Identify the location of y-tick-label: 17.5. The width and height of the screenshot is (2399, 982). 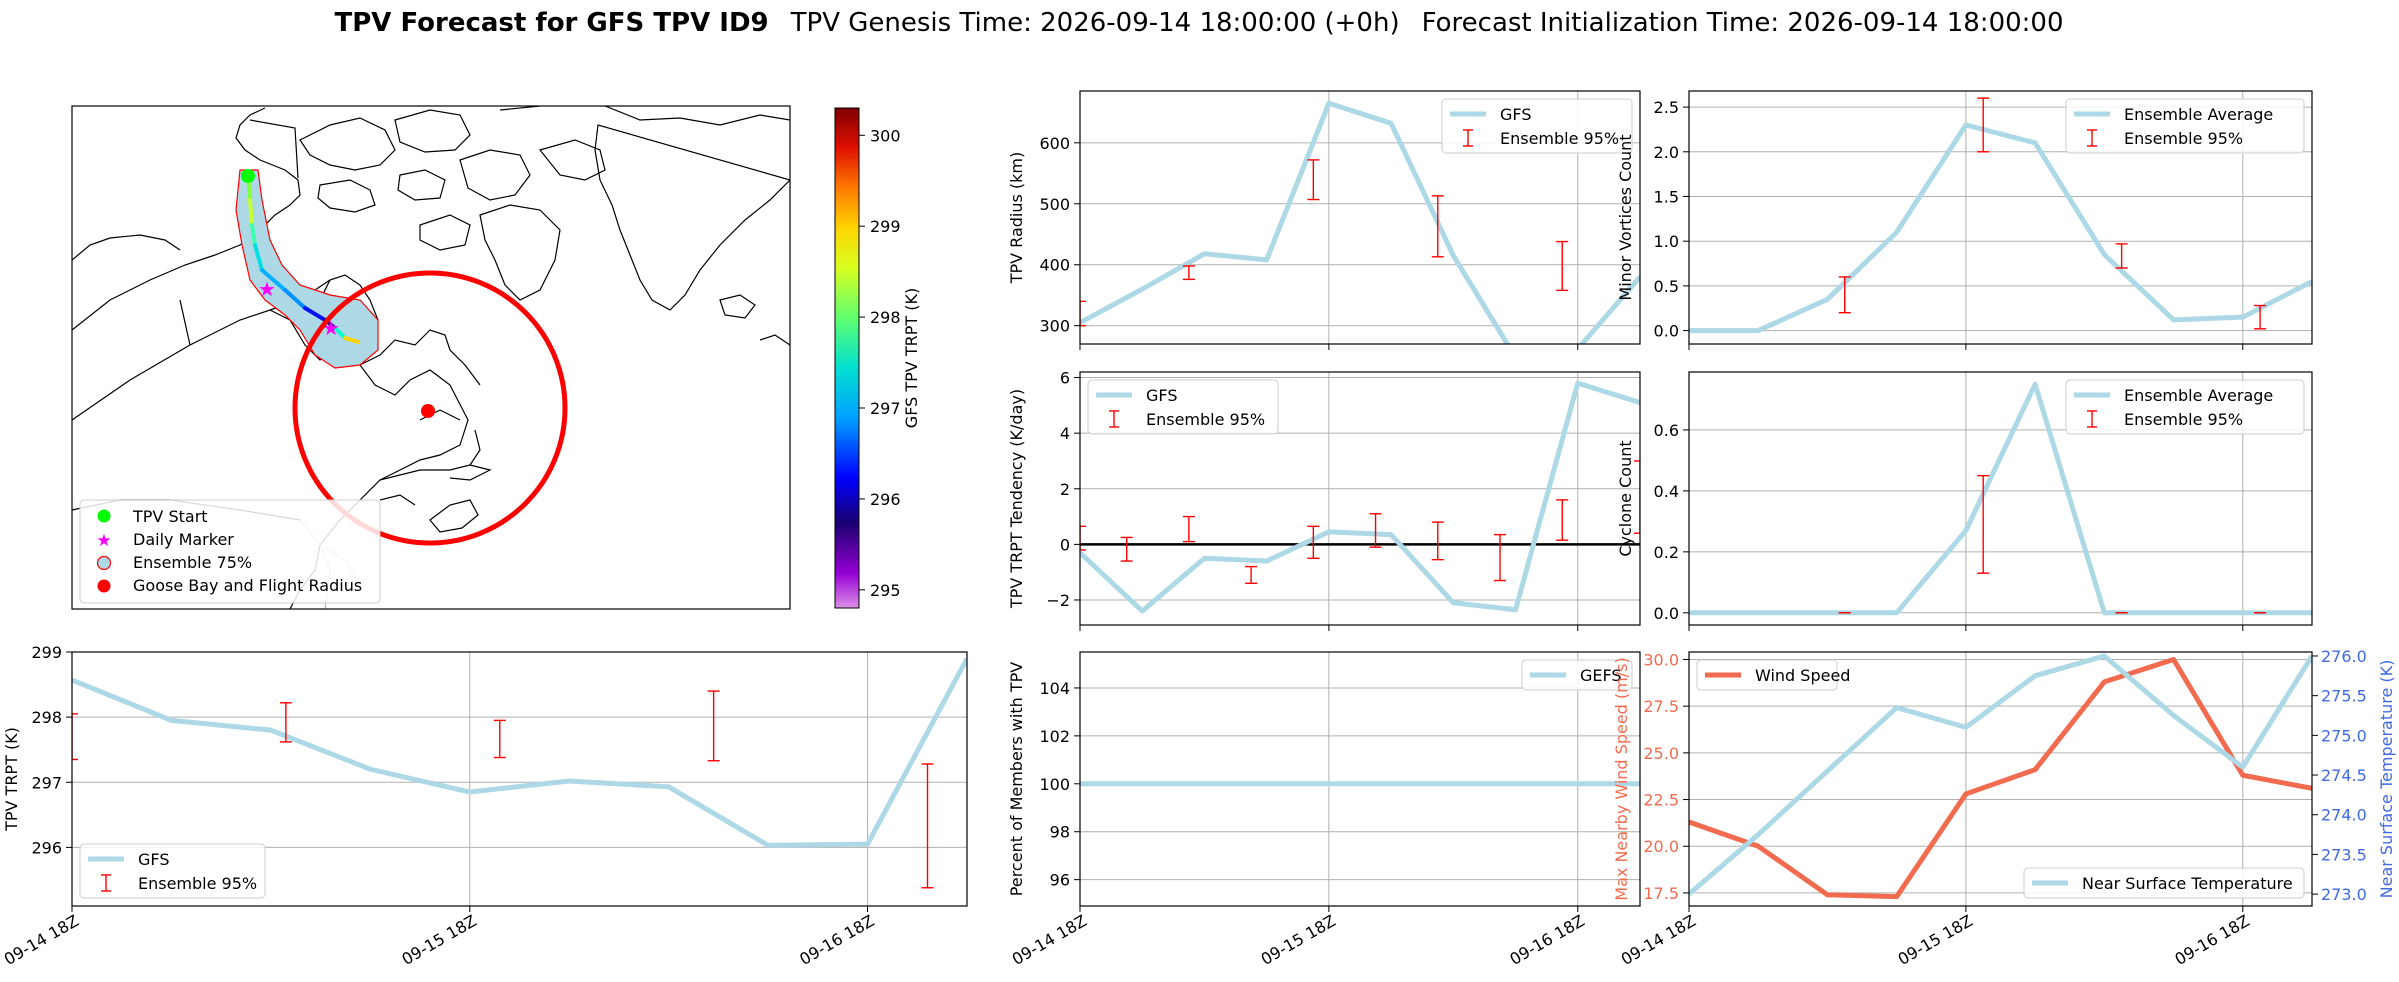
(1661, 893).